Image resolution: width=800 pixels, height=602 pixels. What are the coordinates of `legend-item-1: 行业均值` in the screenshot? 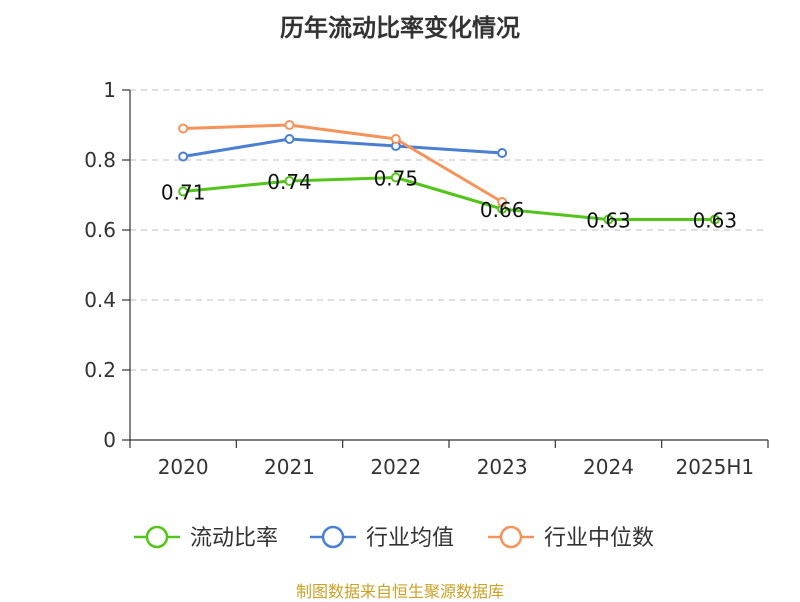 It's located at (382, 538).